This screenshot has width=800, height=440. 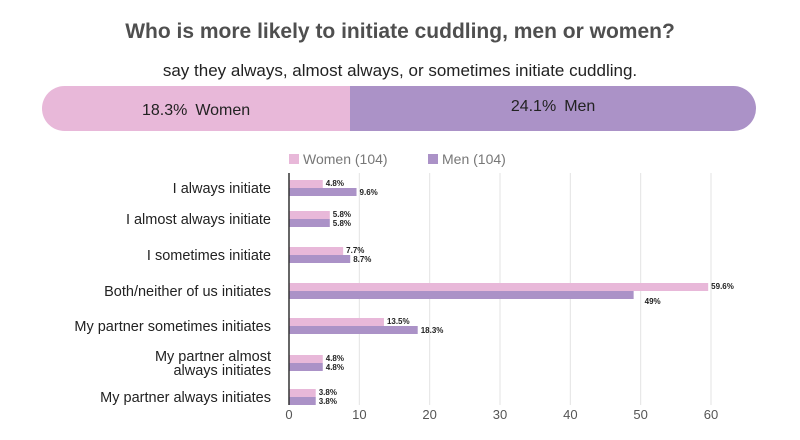 What do you see at coordinates (213, 357) in the screenshot?
I see `category-label: My partner almost` at bounding box center [213, 357].